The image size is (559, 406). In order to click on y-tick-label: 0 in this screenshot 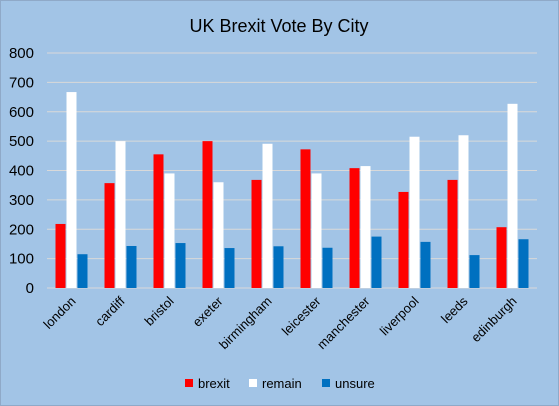, I will do `click(30, 288)`.